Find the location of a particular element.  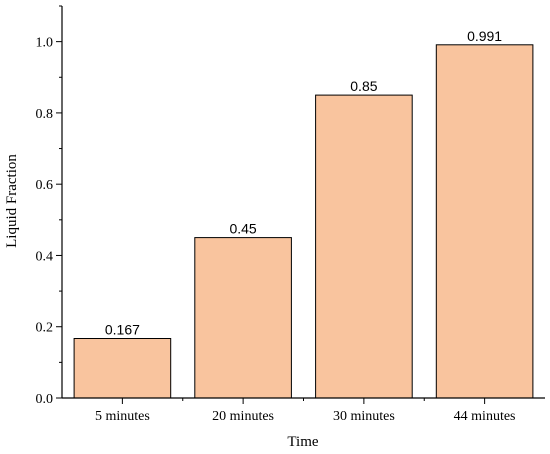

value-label-2: 0.45 is located at coordinates (242, 229).